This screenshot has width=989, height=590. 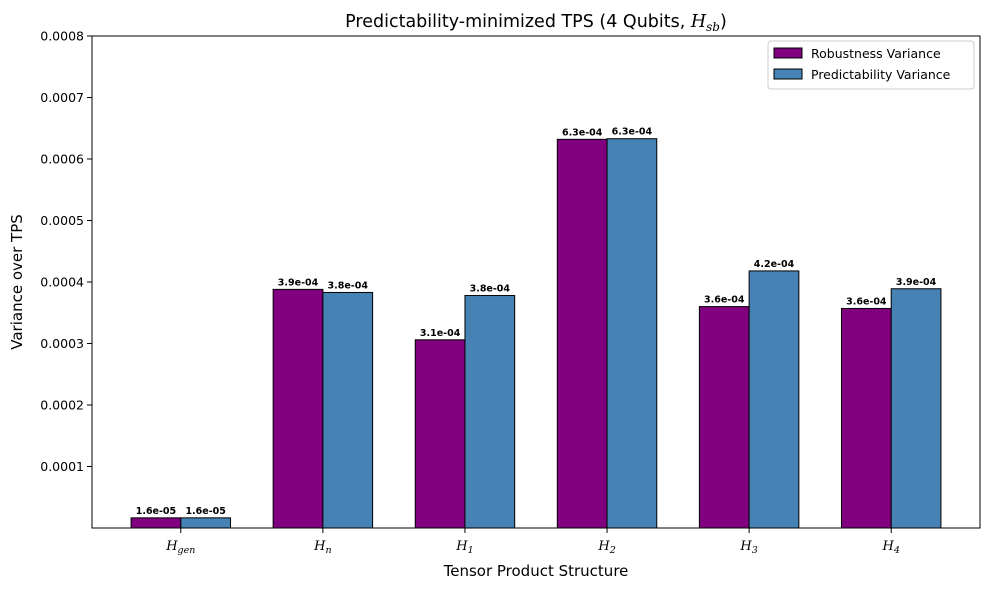 I want to click on legend-label-predictability: Predictability Variance, so click(x=881, y=74).